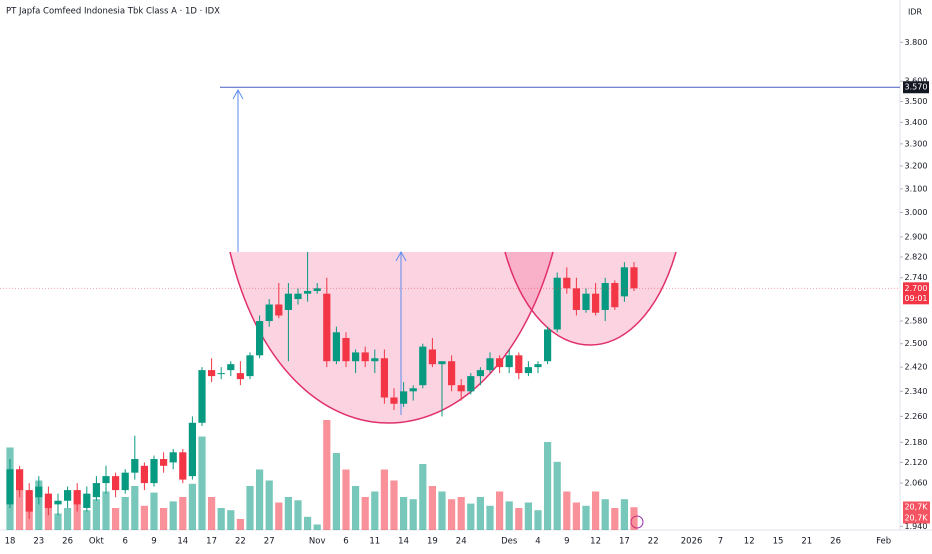 The width and height of the screenshot is (932, 554). Describe the element at coordinates (461, 542) in the screenshot. I see `x-tick-label: 24` at that location.